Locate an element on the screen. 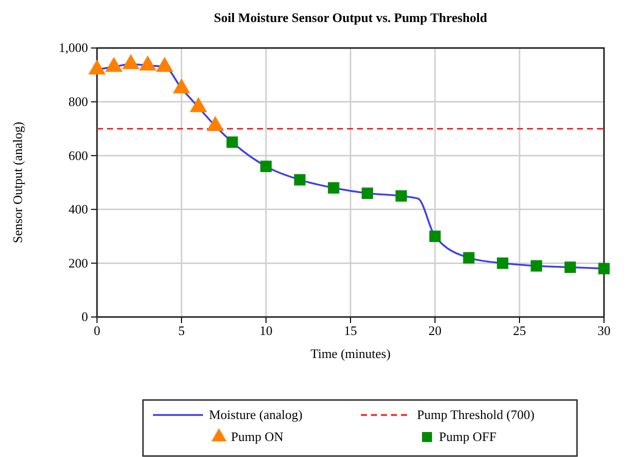  x-tick-label: 0 is located at coordinates (97, 330).